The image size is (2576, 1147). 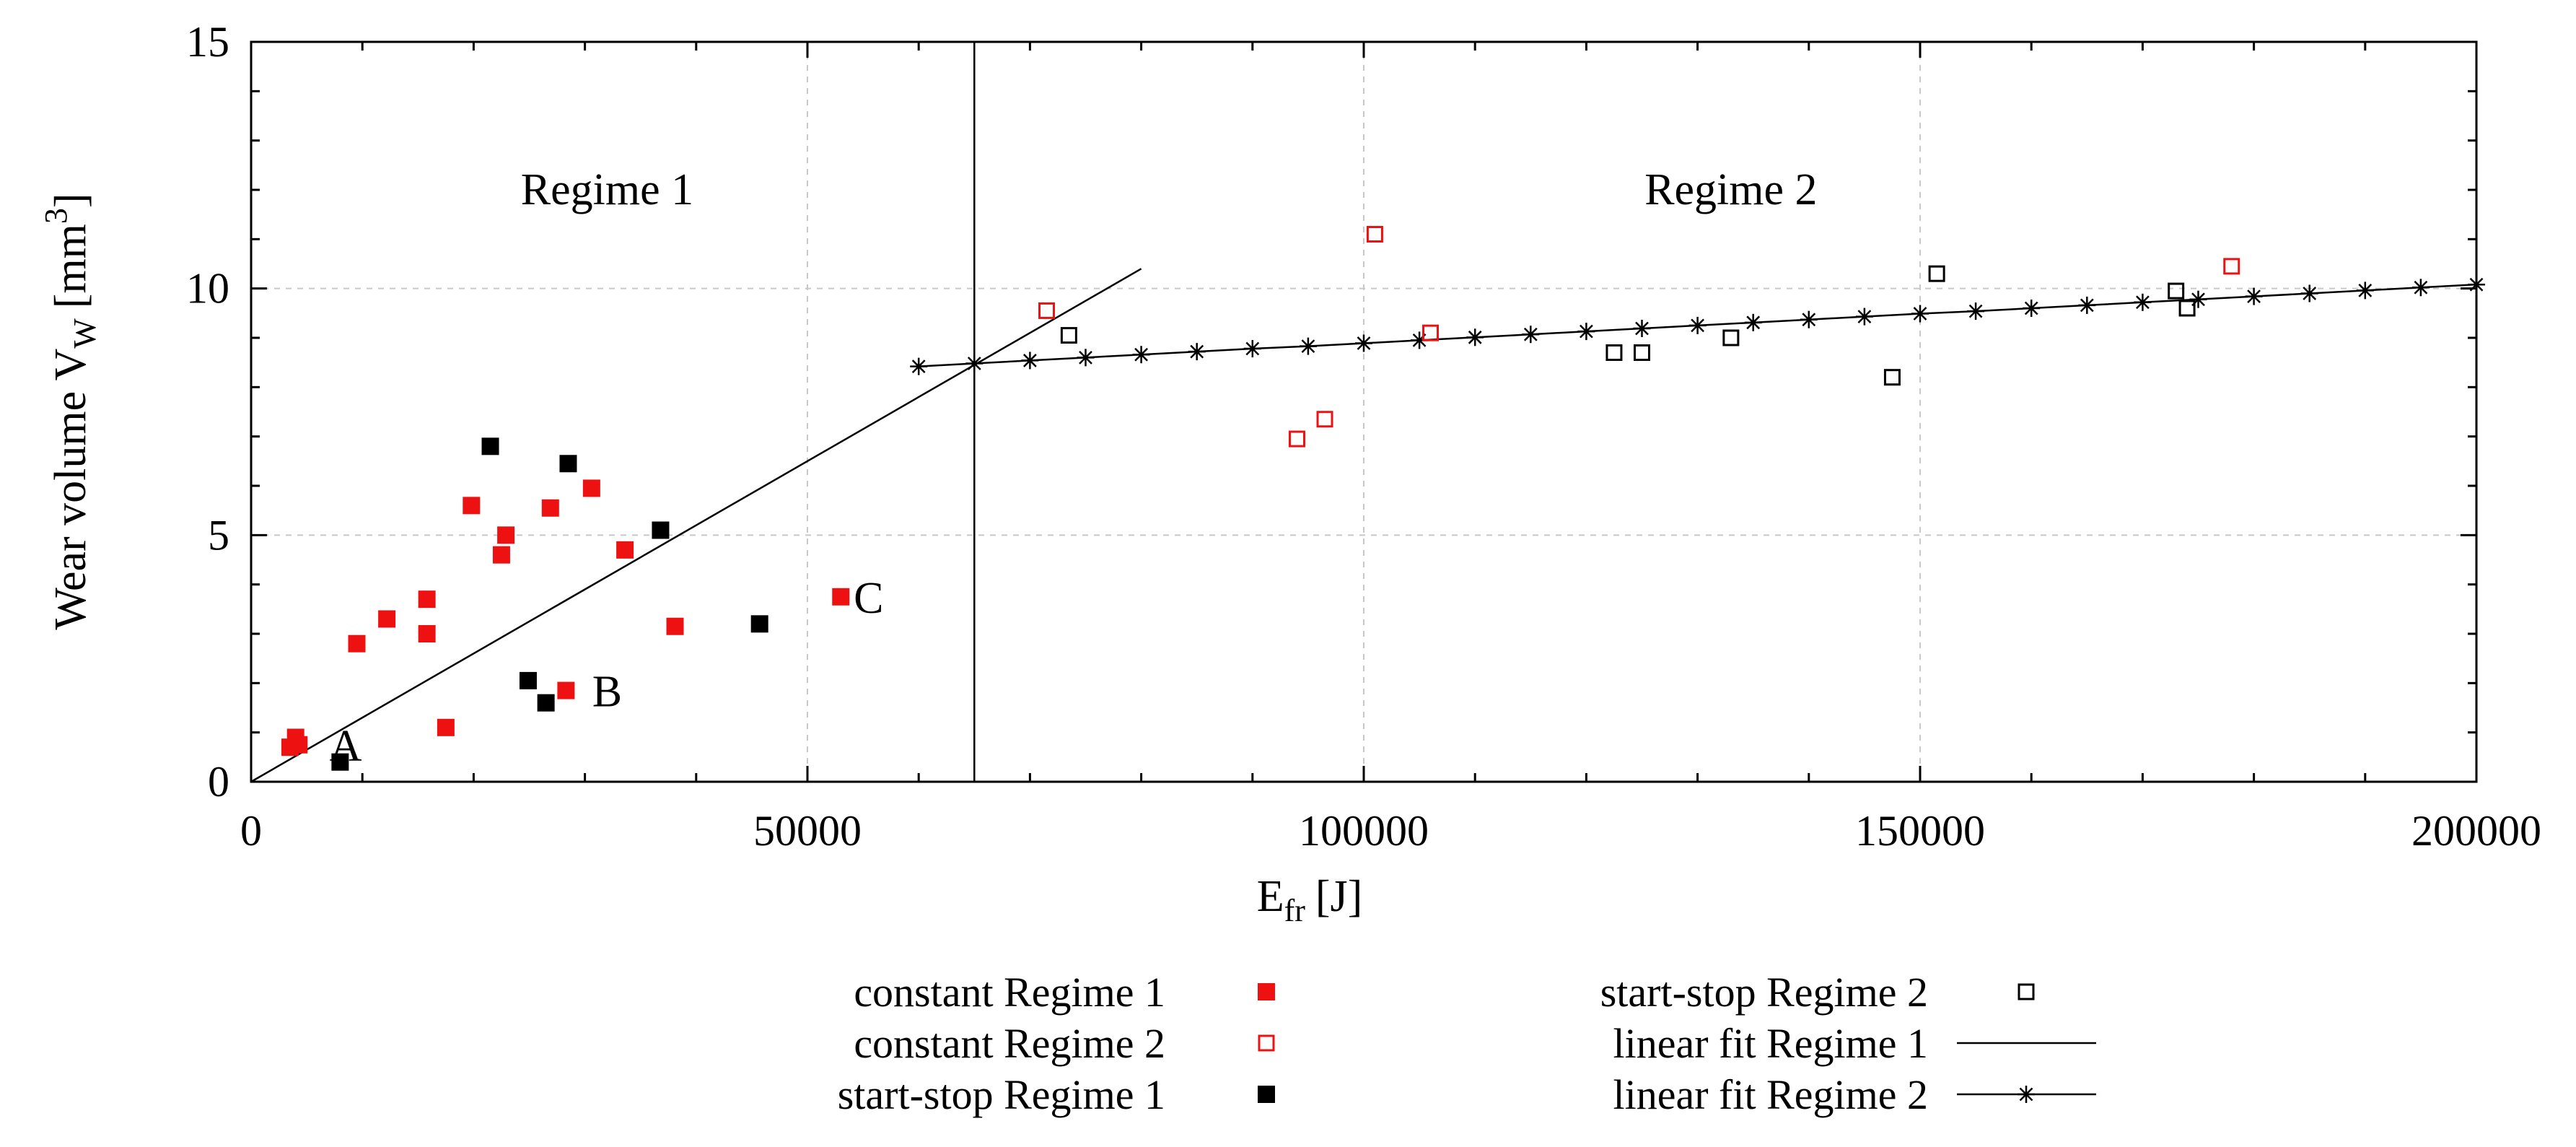 What do you see at coordinates (1310, 900) in the screenshot?
I see `x-axis-title: Efr [J]` at bounding box center [1310, 900].